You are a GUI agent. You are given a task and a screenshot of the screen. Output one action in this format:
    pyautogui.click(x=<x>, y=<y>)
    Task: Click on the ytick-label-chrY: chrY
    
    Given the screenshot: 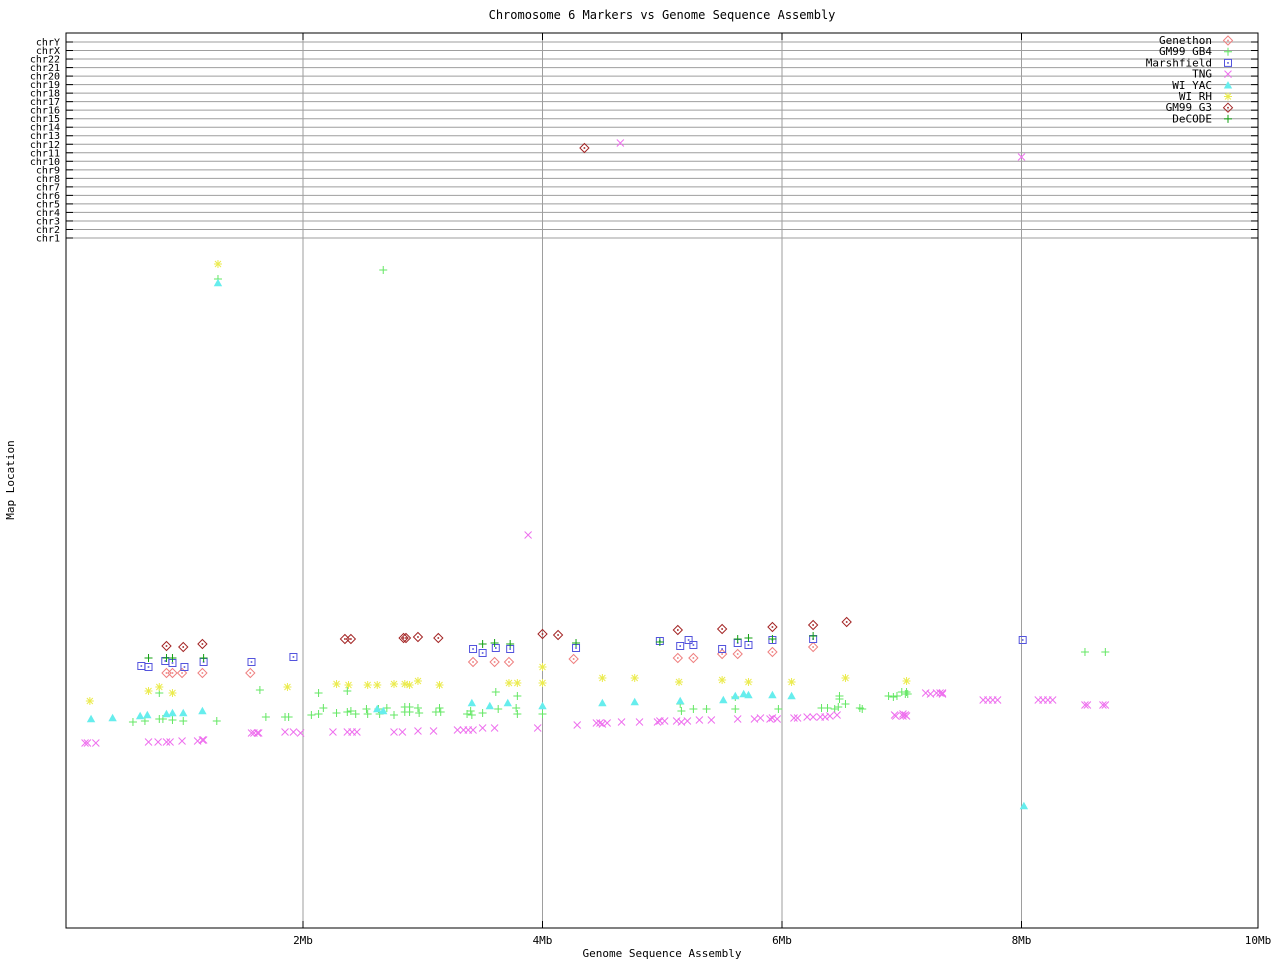 What is the action you would take?
    pyautogui.click(x=48, y=43)
    